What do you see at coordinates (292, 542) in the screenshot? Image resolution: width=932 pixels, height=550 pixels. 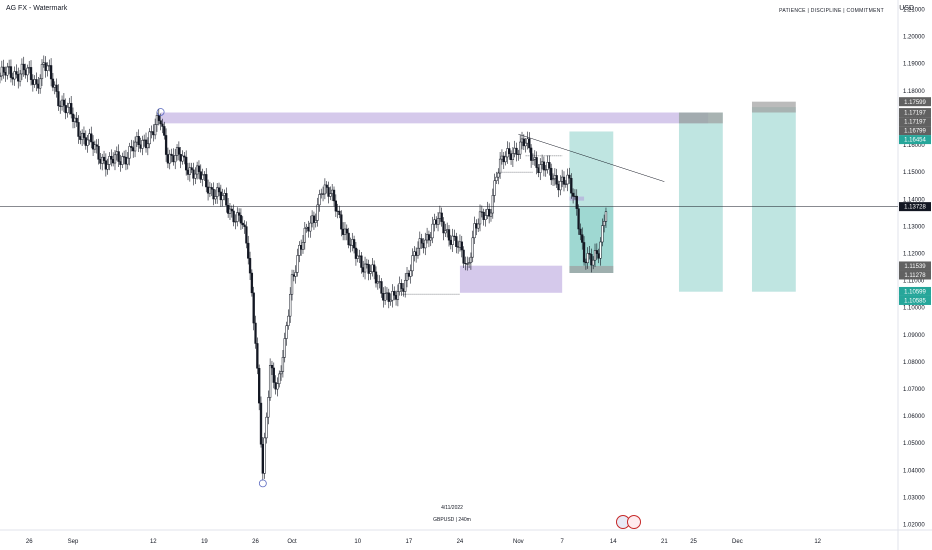 I see `x-tick-label: Oct` at bounding box center [292, 542].